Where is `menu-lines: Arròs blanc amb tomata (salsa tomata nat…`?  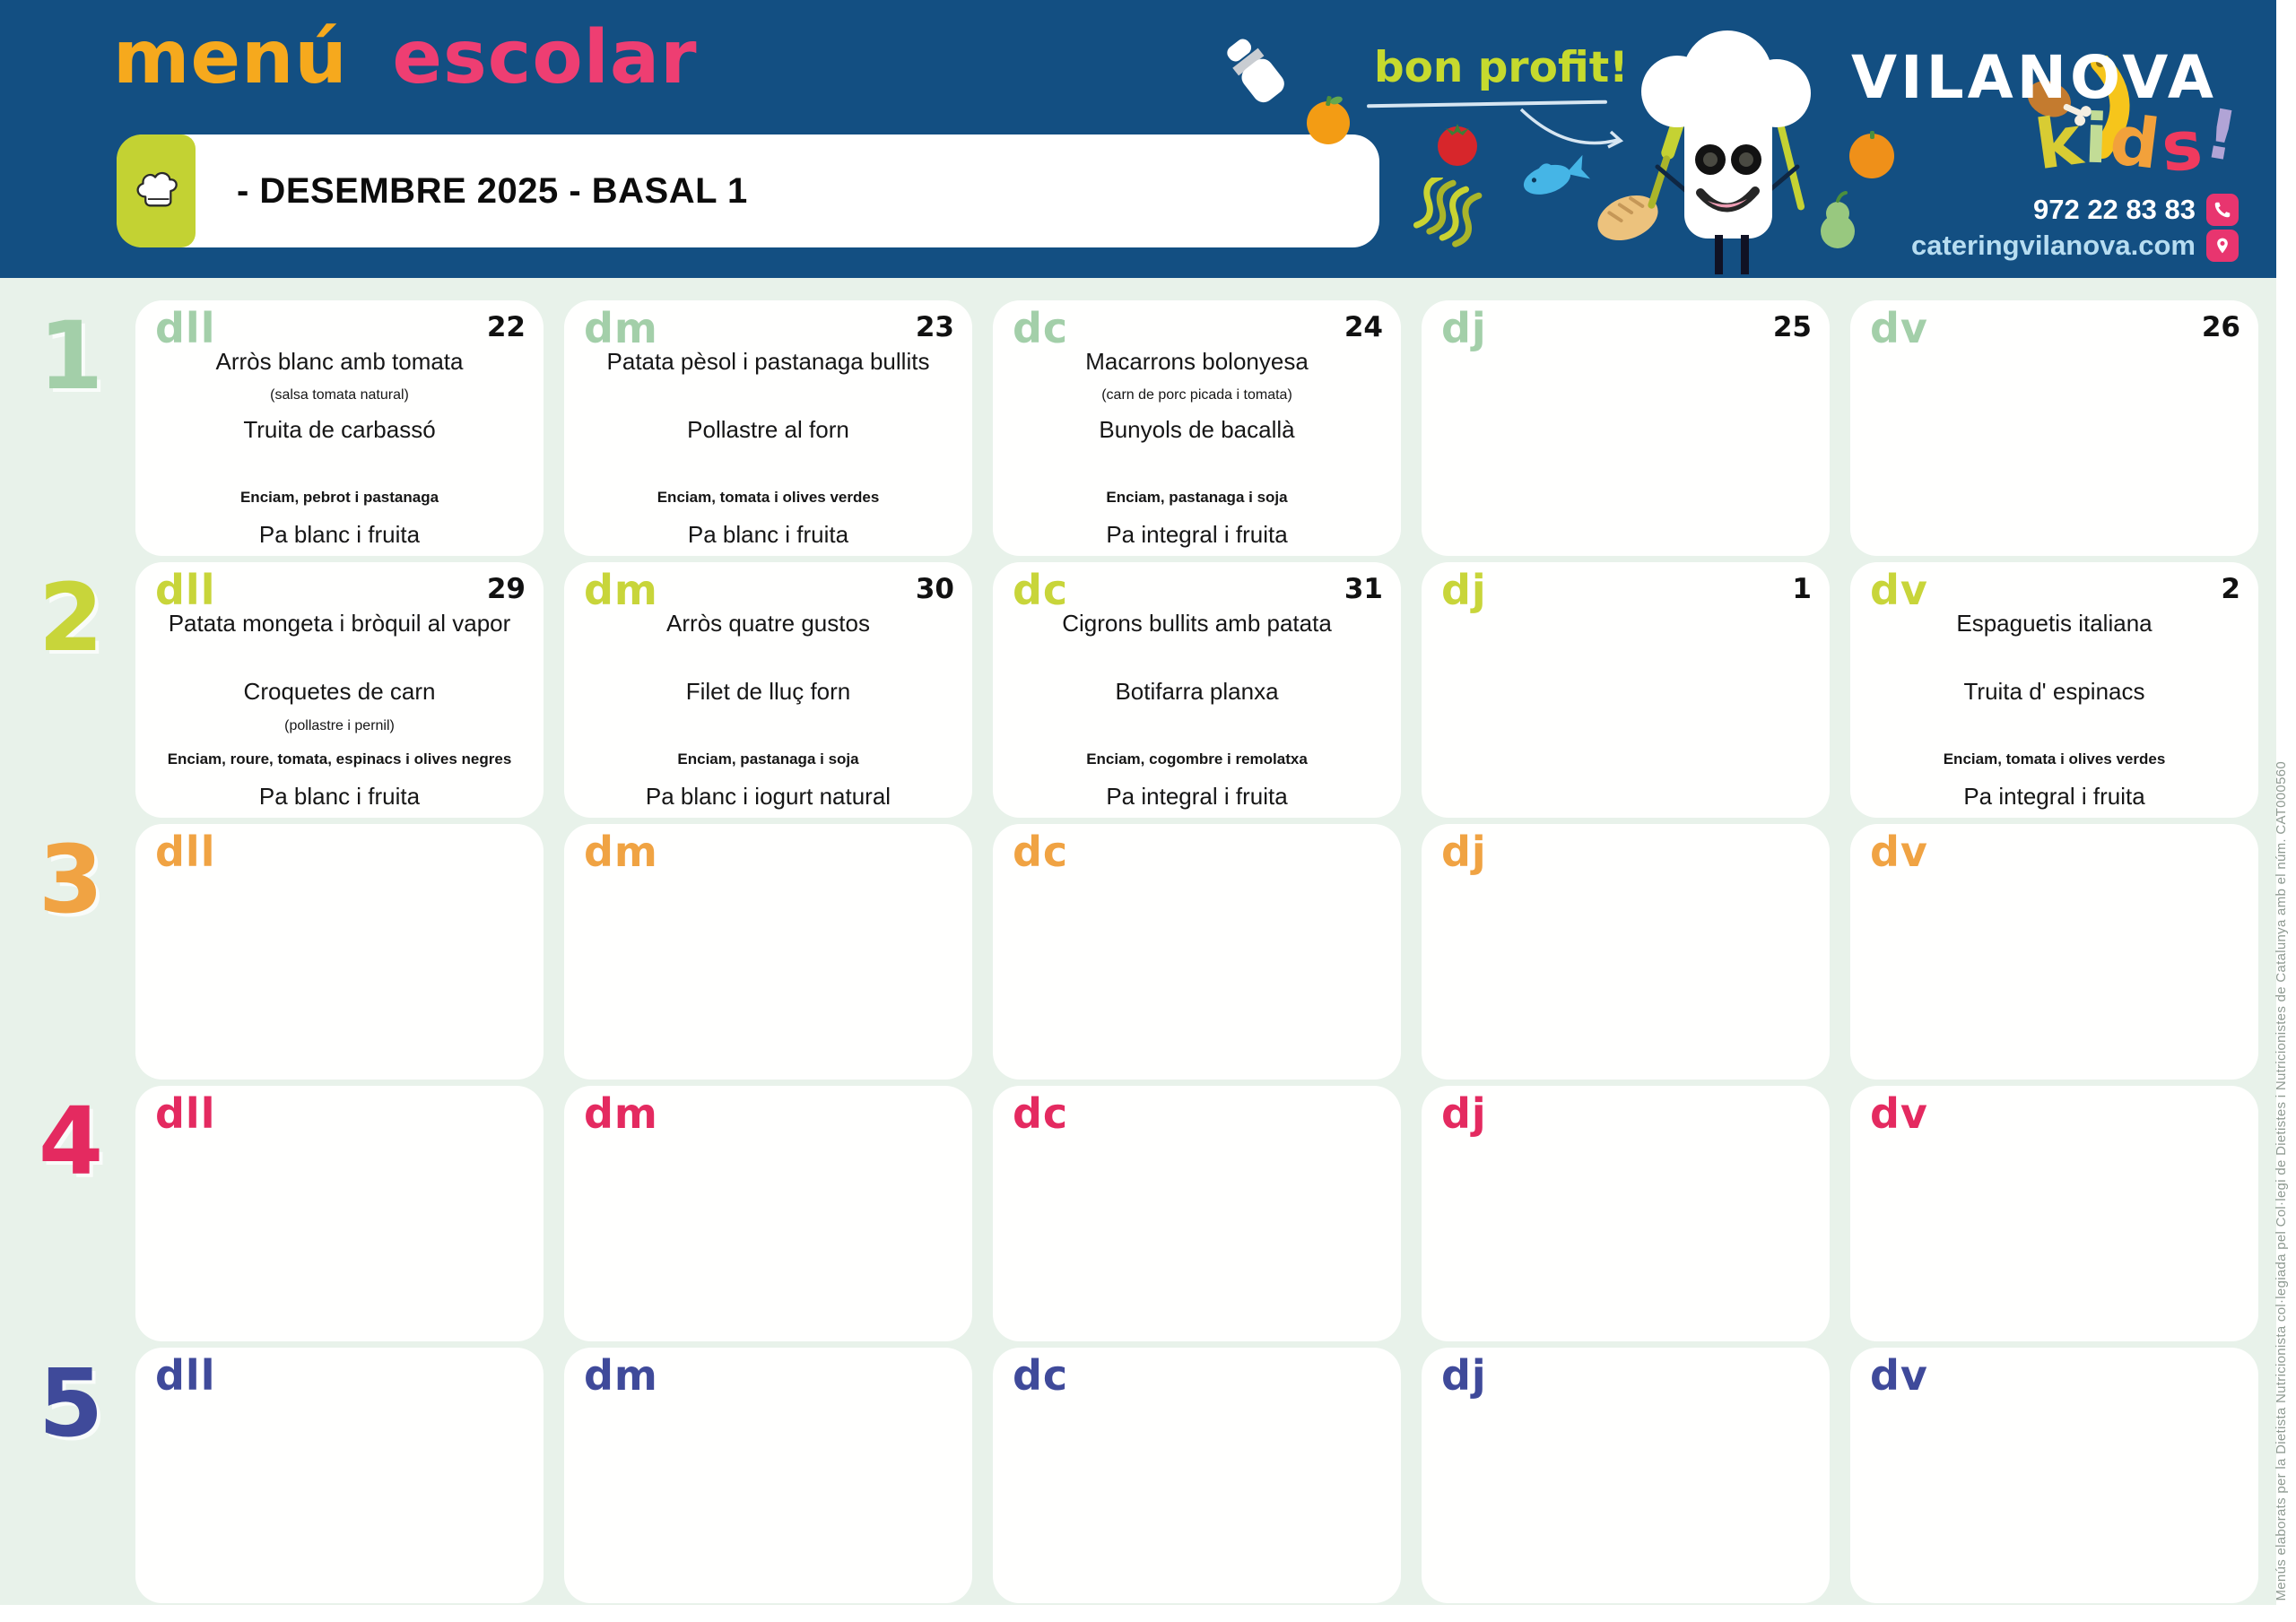 menu-lines: Arròs blanc amb tomata (salsa tomata nat… is located at coordinates (339, 447).